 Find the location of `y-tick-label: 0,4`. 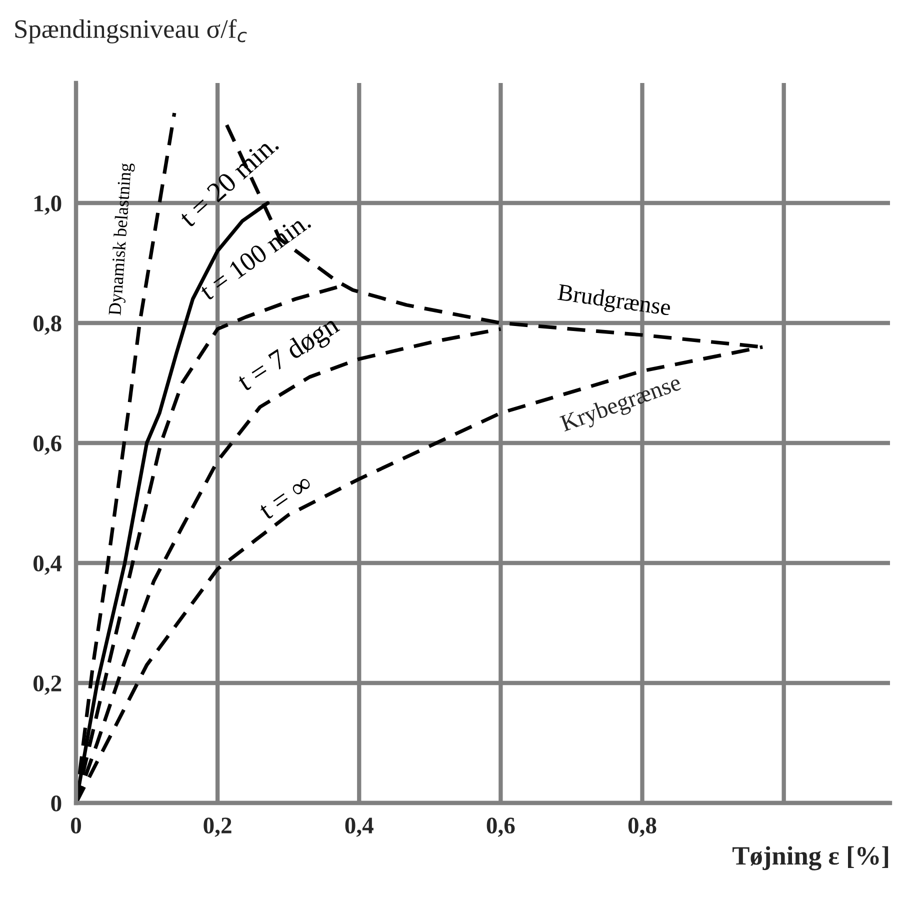

y-tick-label: 0,4 is located at coordinates (47, 565).